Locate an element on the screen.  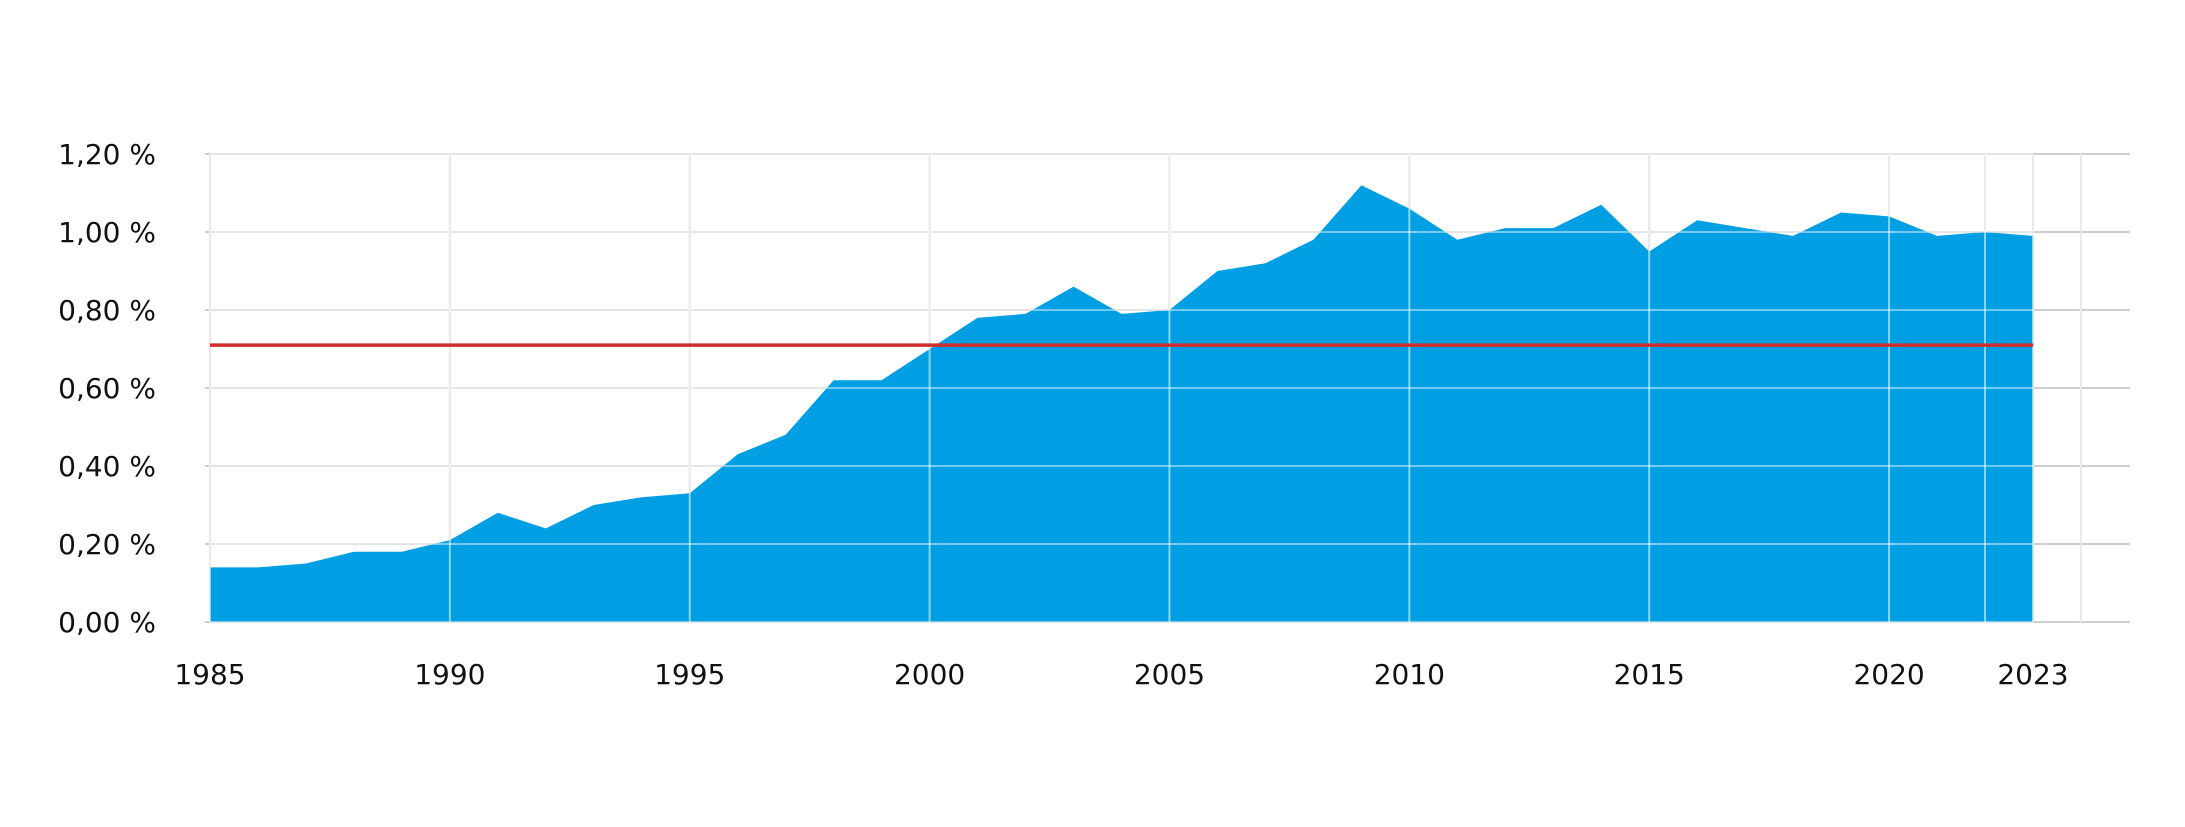
y-tick-label: 0,80 % is located at coordinates (107, 310).